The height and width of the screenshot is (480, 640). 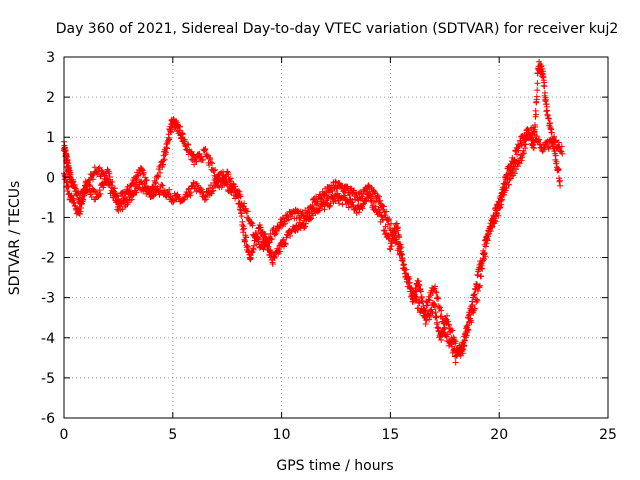 I want to click on y-tick-label: -4, so click(x=48, y=339).